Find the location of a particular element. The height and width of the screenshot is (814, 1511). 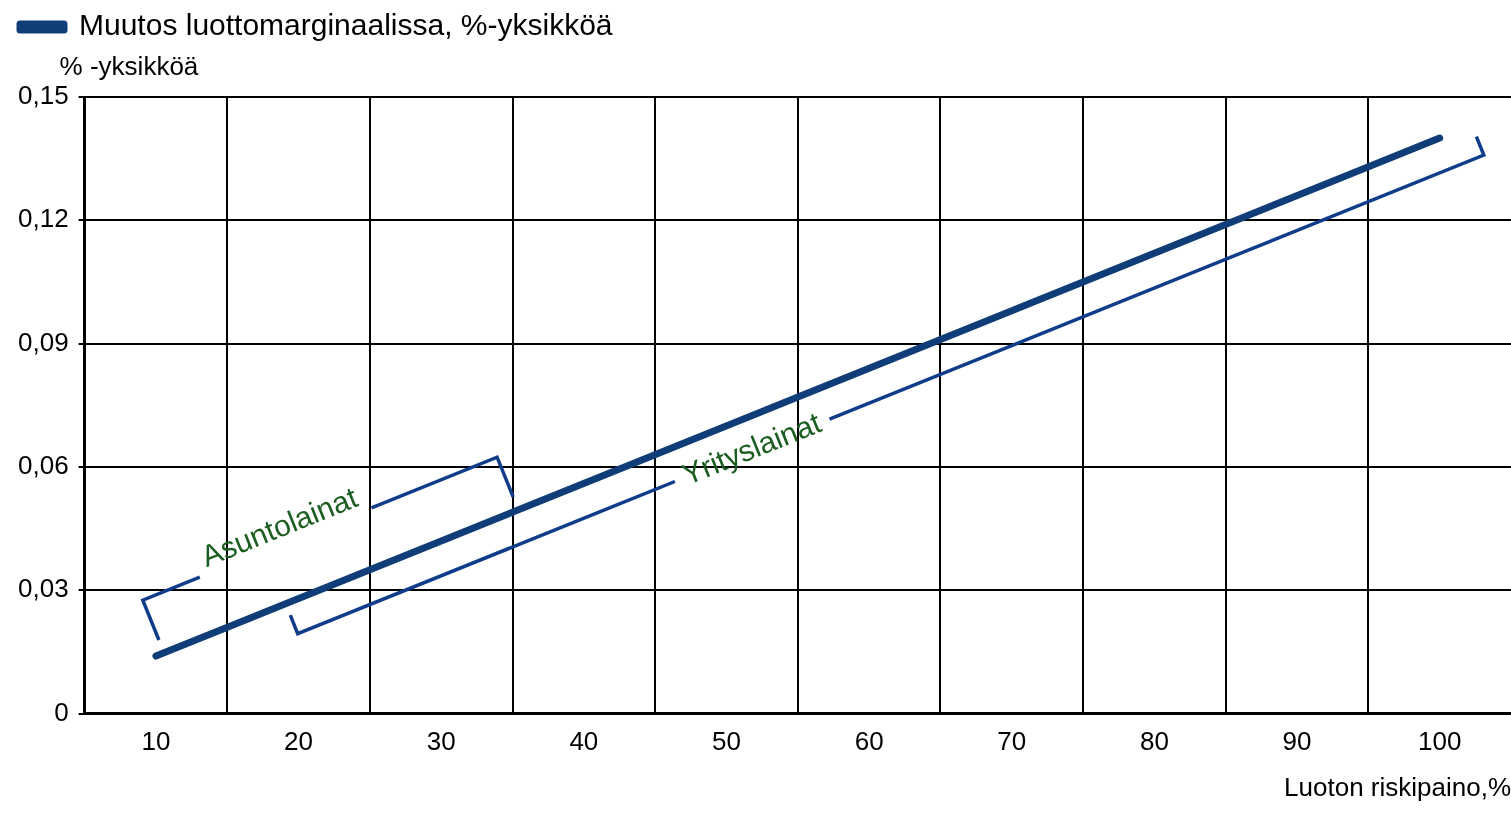

y-tick-label: 0,15 is located at coordinates (43, 95).